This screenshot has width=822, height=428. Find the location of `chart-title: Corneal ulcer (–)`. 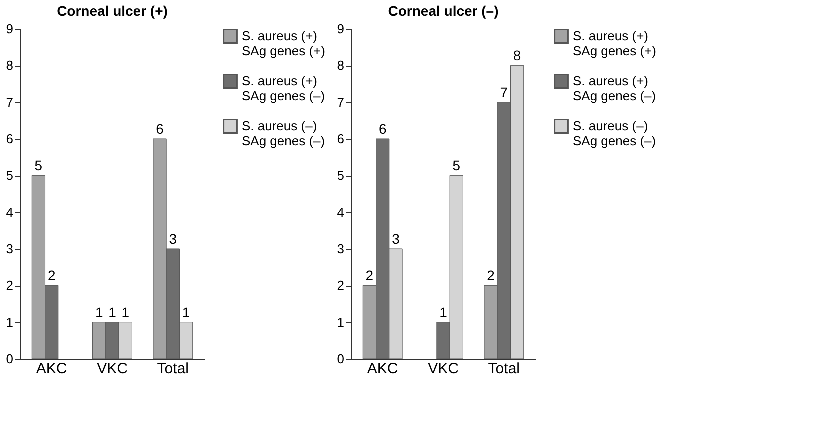

chart-title: Corneal ulcer (–) is located at coordinates (443, 11).